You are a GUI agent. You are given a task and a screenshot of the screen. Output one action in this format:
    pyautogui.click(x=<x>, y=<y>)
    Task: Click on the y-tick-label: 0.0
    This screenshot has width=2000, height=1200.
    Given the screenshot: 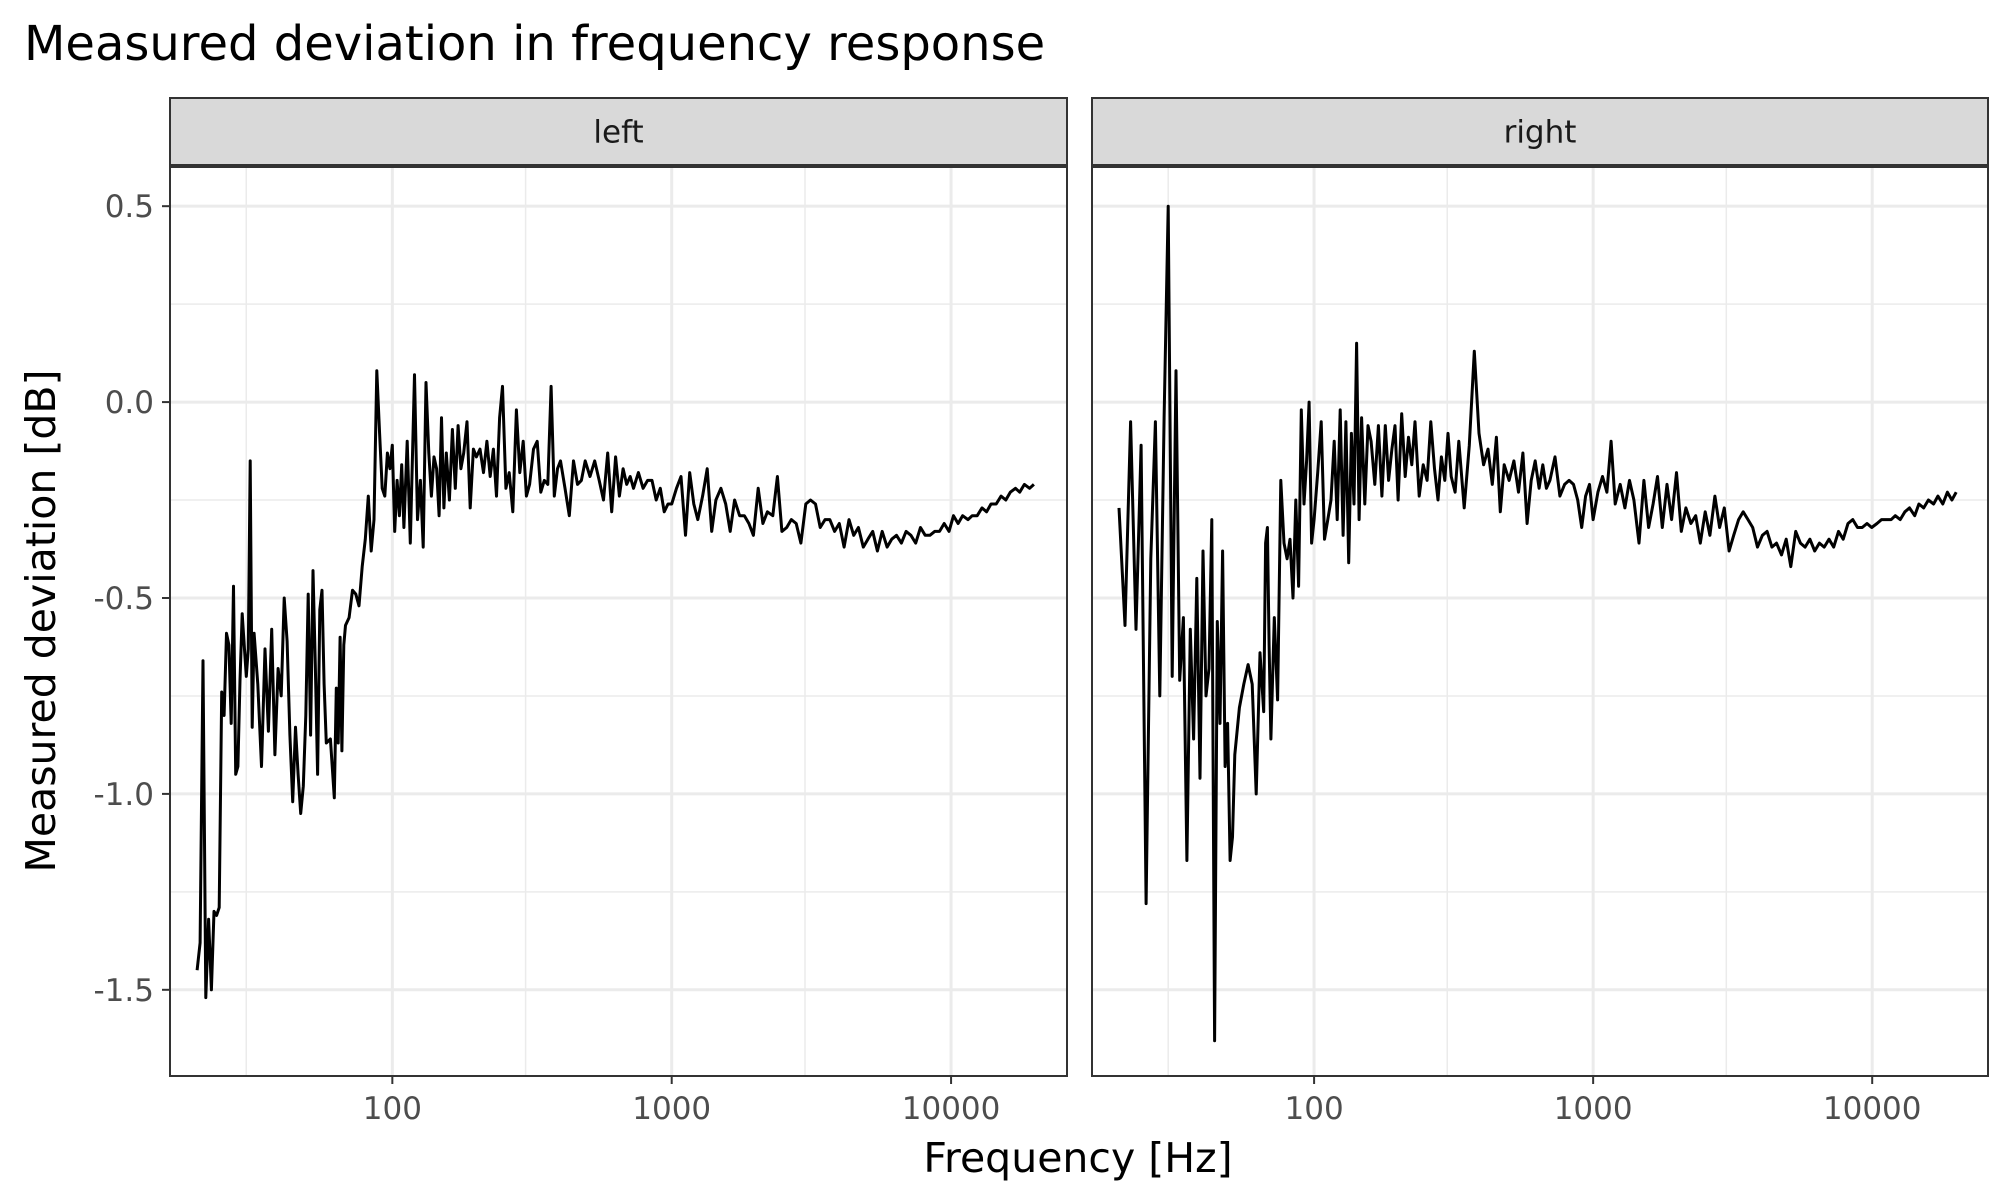 What is the action you would take?
    pyautogui.click(x=129, y=403)
    